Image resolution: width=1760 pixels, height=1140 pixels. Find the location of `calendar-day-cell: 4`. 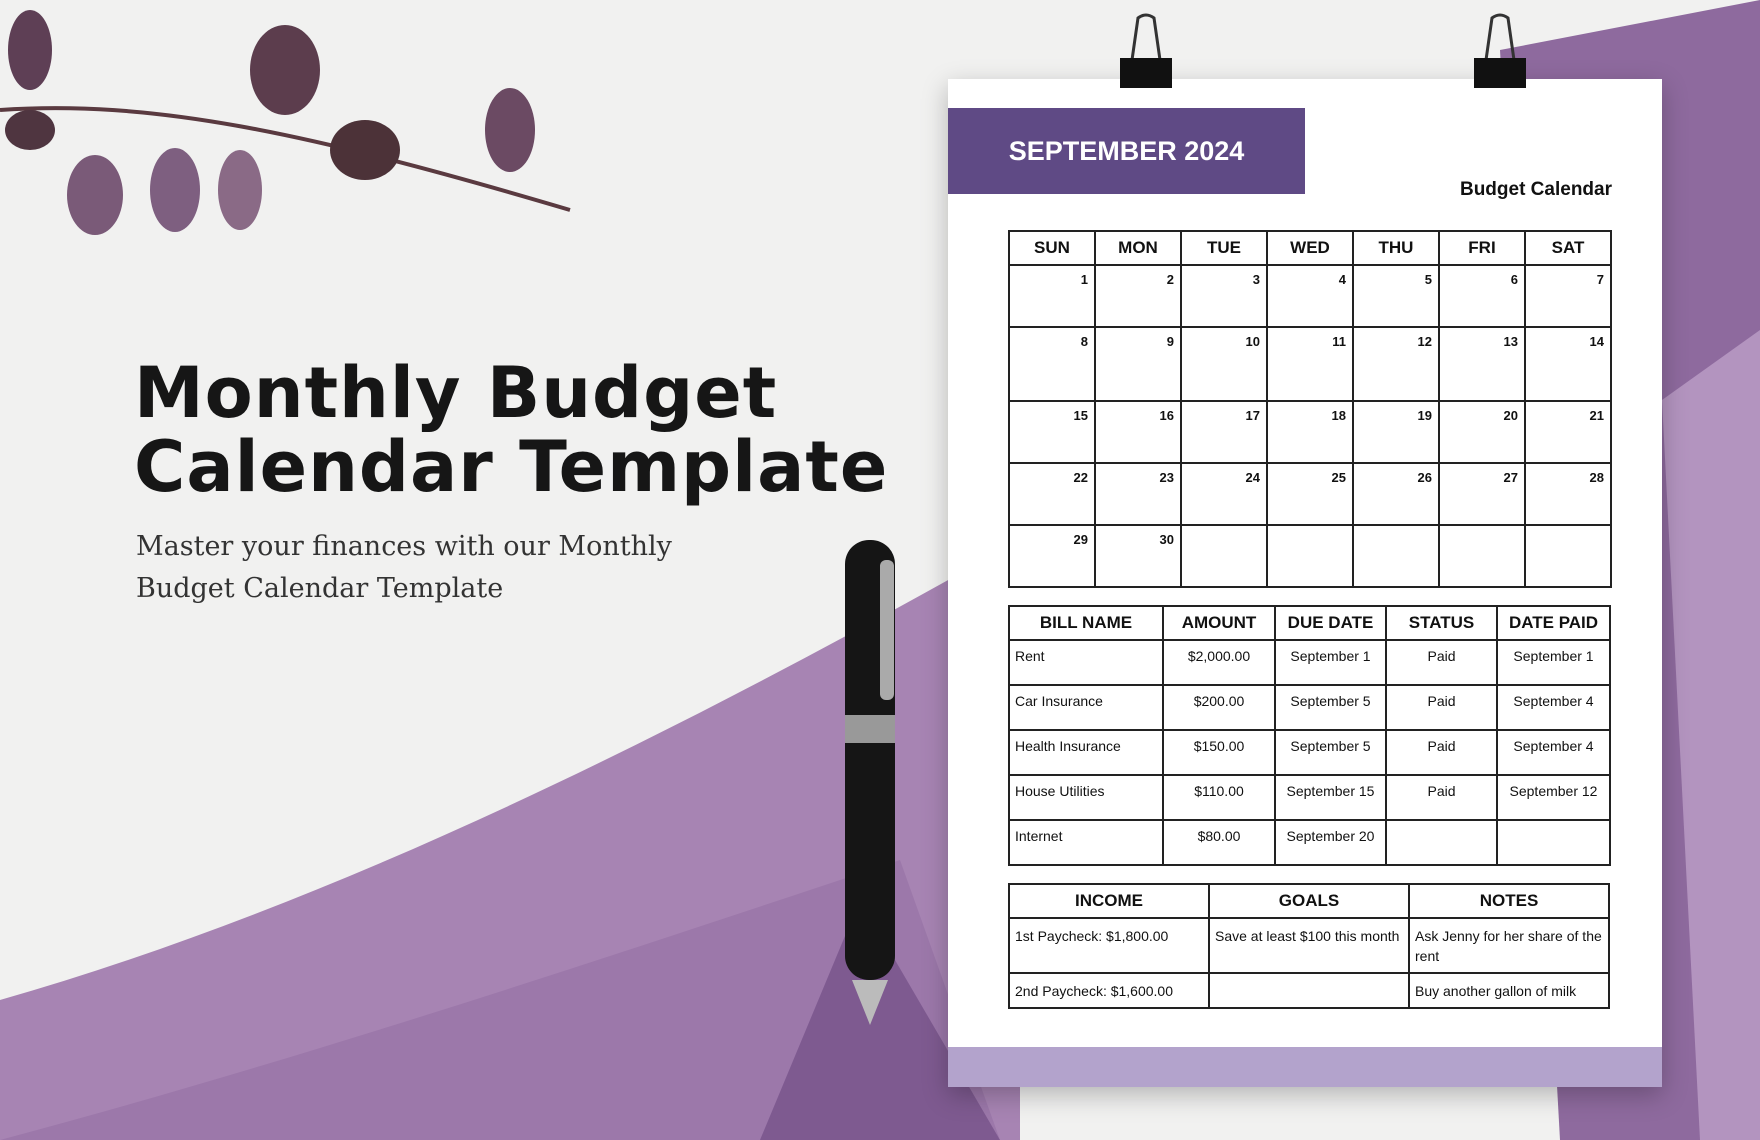

calendar-day-cell: 4 is located at coordinates (1310, 296).